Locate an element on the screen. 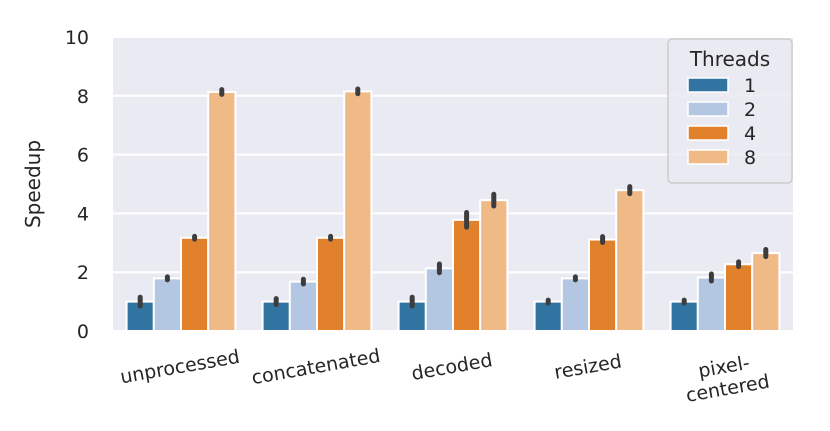 This screenshot has width=830, height=431. legend-title: Threads is located at coordinates (729, 59).